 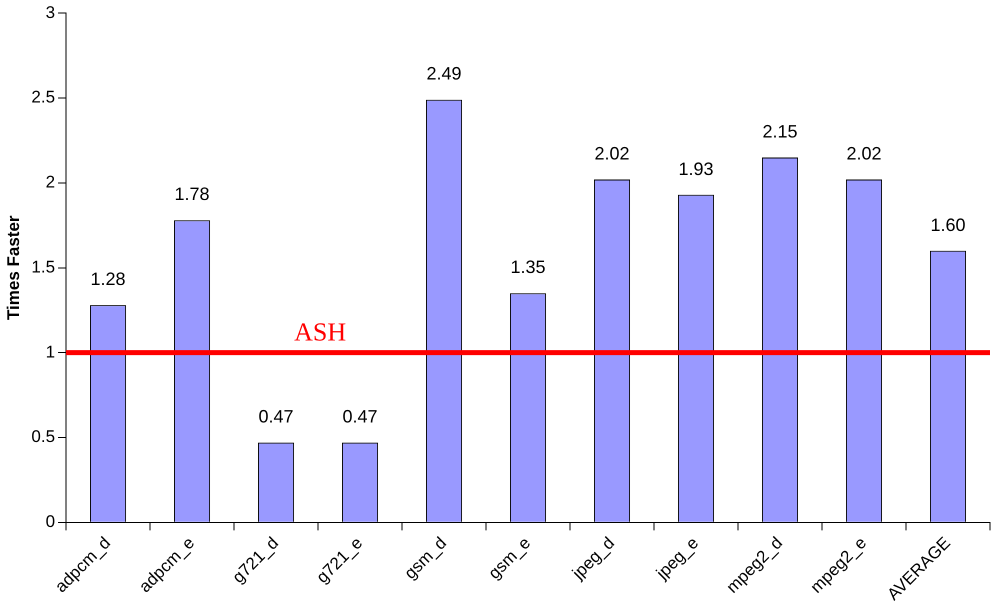 I want to click on data-label: 2.15, so click(x=780, y=131).